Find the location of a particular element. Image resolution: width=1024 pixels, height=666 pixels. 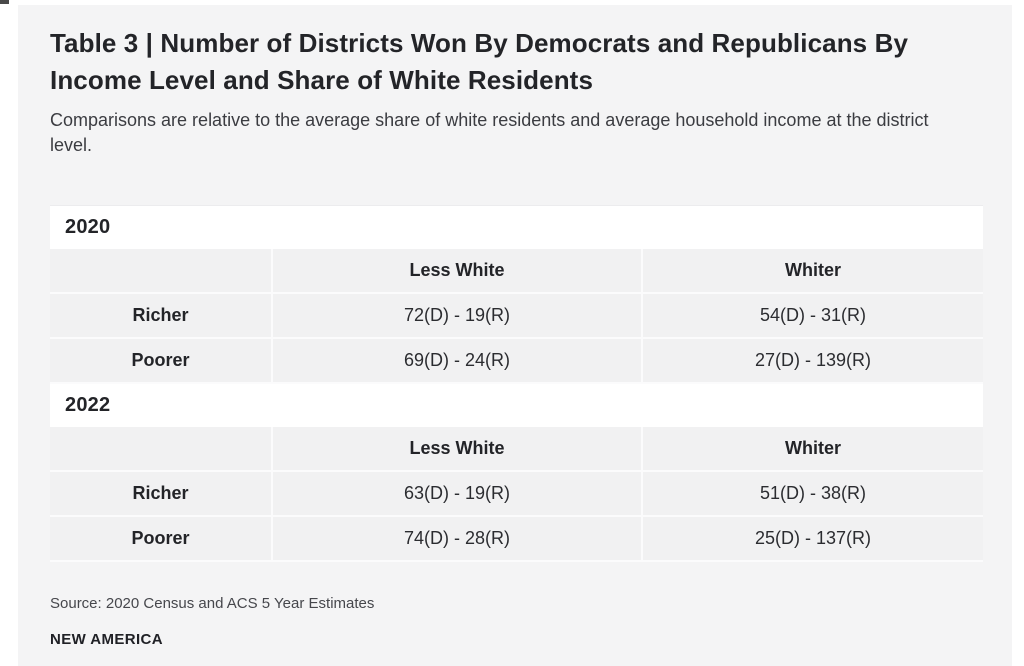

year-row-2020: 2020 is located at coordinates (516, 227).